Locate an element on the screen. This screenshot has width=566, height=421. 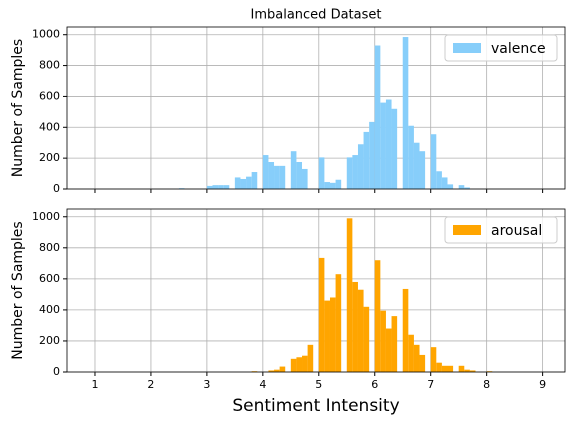
y-tick-label: 200 is located at coordinates (49, 340).